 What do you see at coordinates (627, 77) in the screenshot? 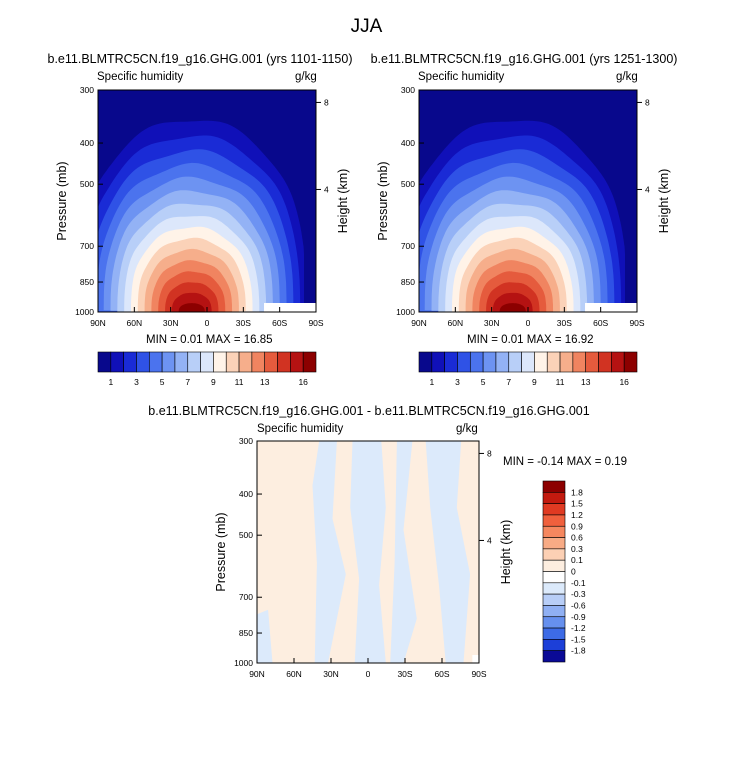
I see `panel-2-units: g/kg` at bounding box center [627, 77].